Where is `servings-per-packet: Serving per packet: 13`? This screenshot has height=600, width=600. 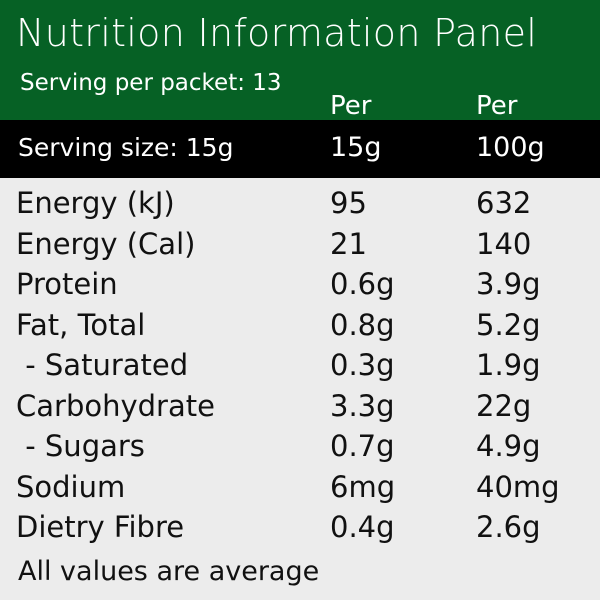
servings-per-packet: Serving per packet: 13 is located at coordinates (151, 83).